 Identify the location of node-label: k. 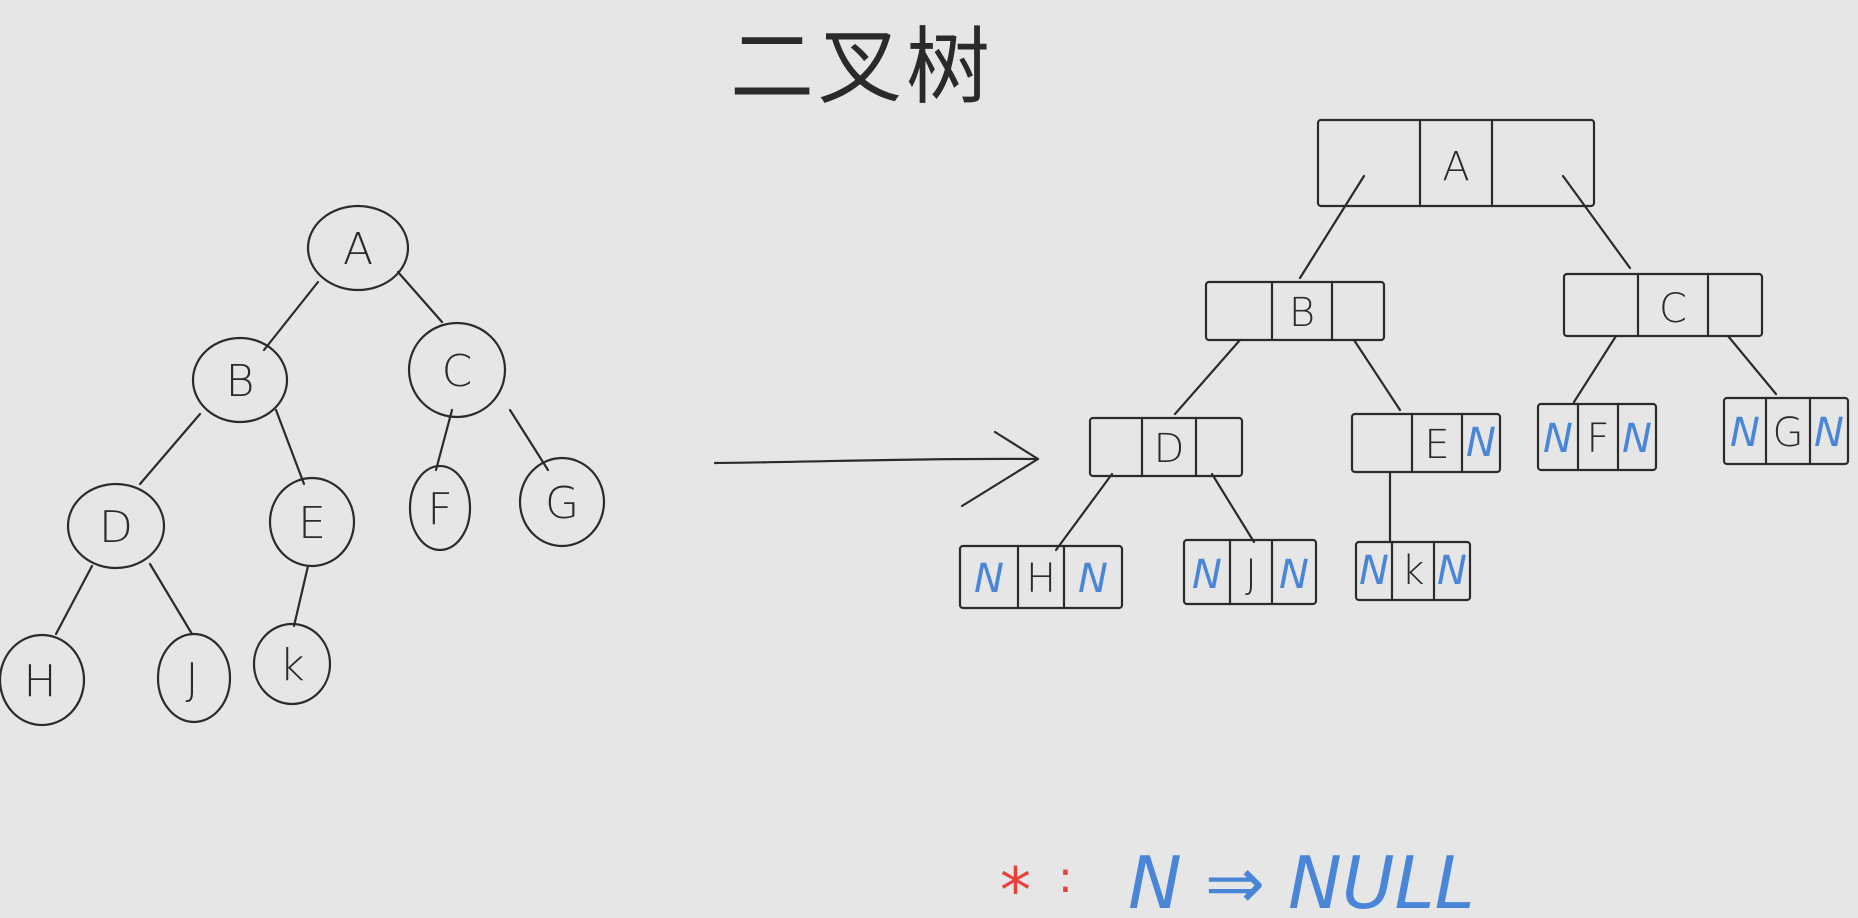
(291, 665).